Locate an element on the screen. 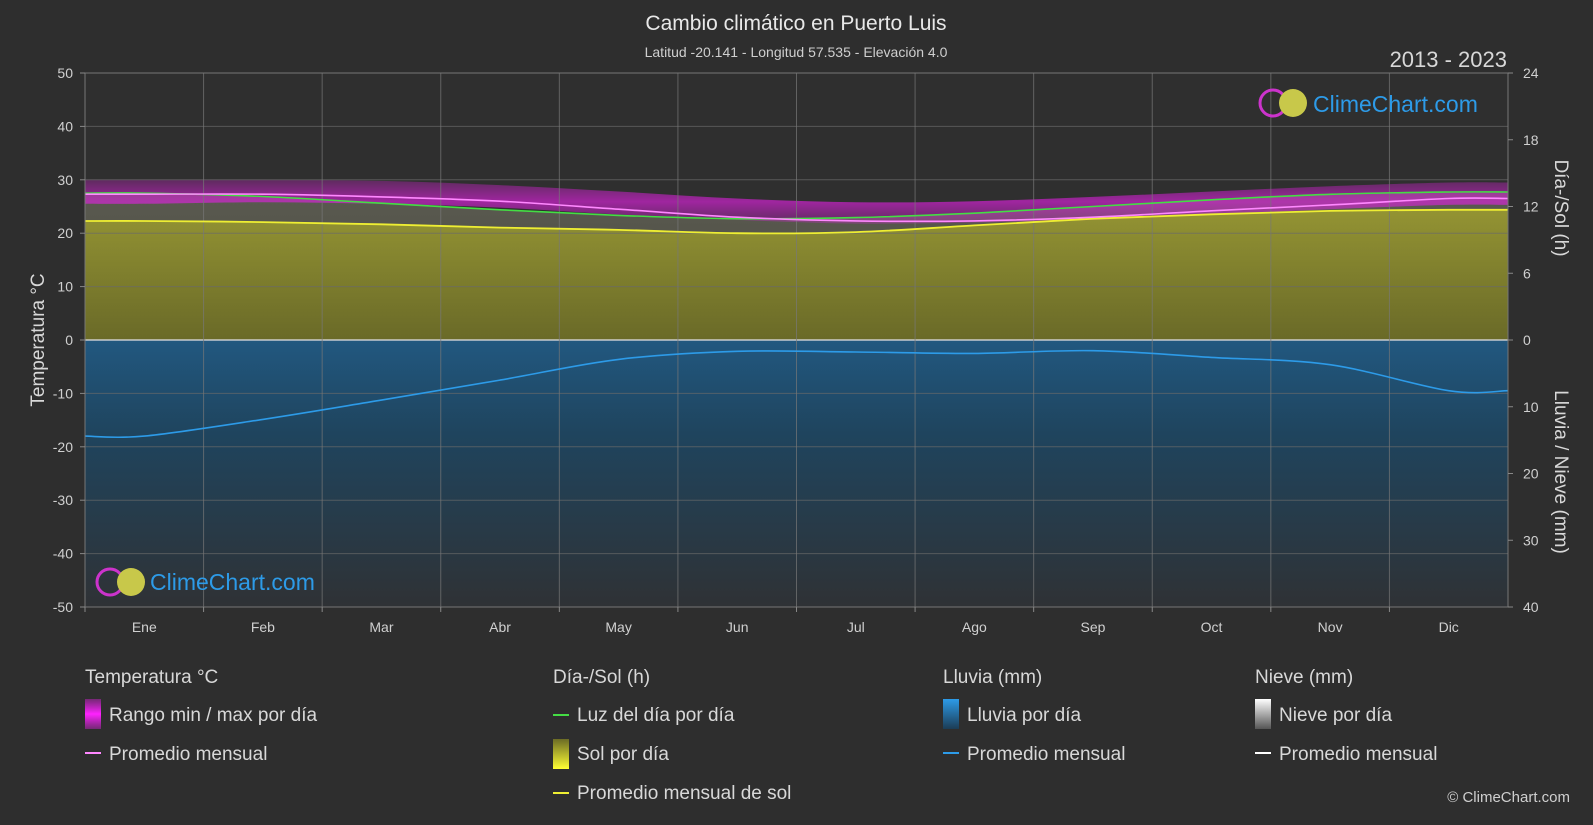  y-tick-label: -10 is located at coordinates (63, 393).